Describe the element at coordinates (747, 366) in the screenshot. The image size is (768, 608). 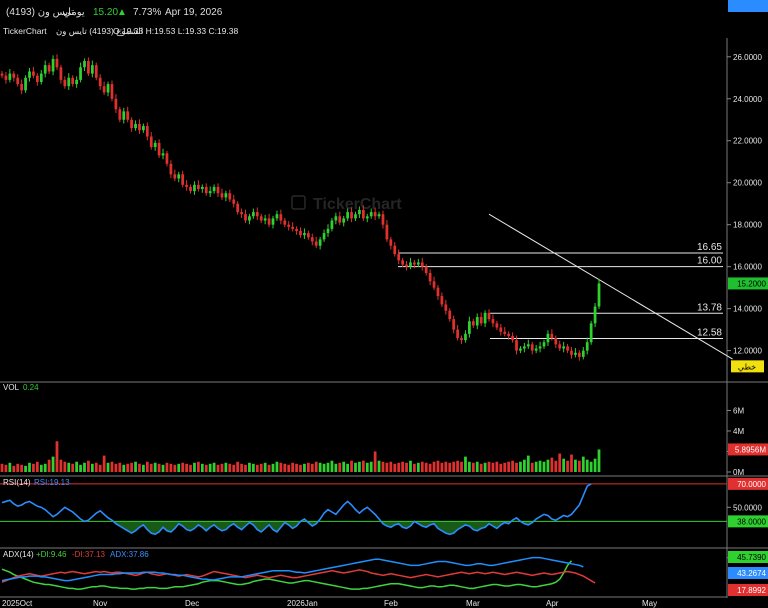
I see `line-style-badge: خطي` at that location.